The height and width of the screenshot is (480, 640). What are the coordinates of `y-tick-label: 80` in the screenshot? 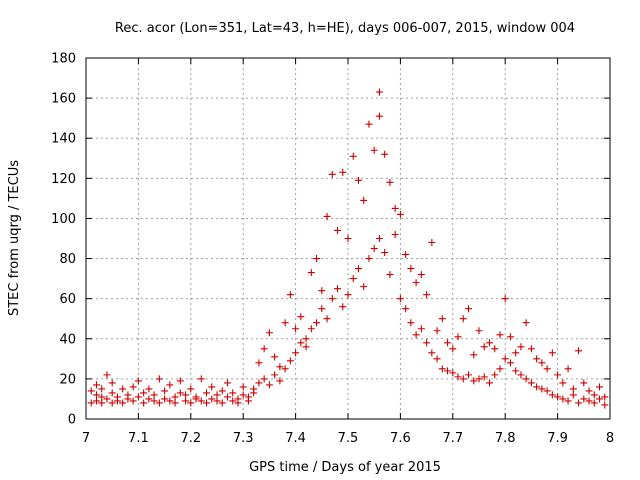 It's located at (67, 259).